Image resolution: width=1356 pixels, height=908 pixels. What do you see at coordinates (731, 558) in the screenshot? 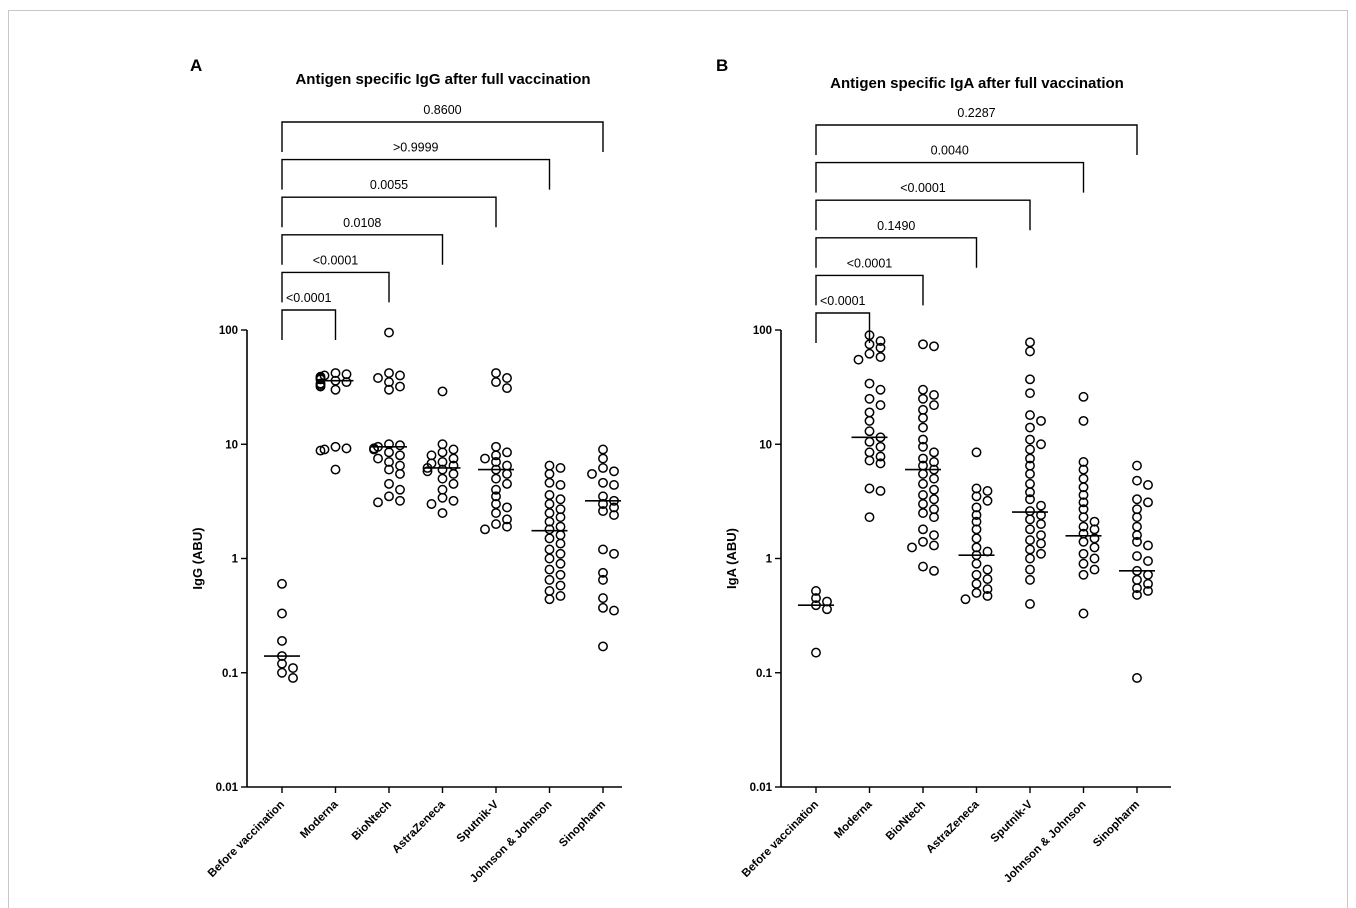
I see `y-axis-label: IgA (ABU)` at bounding box center [731, 558].